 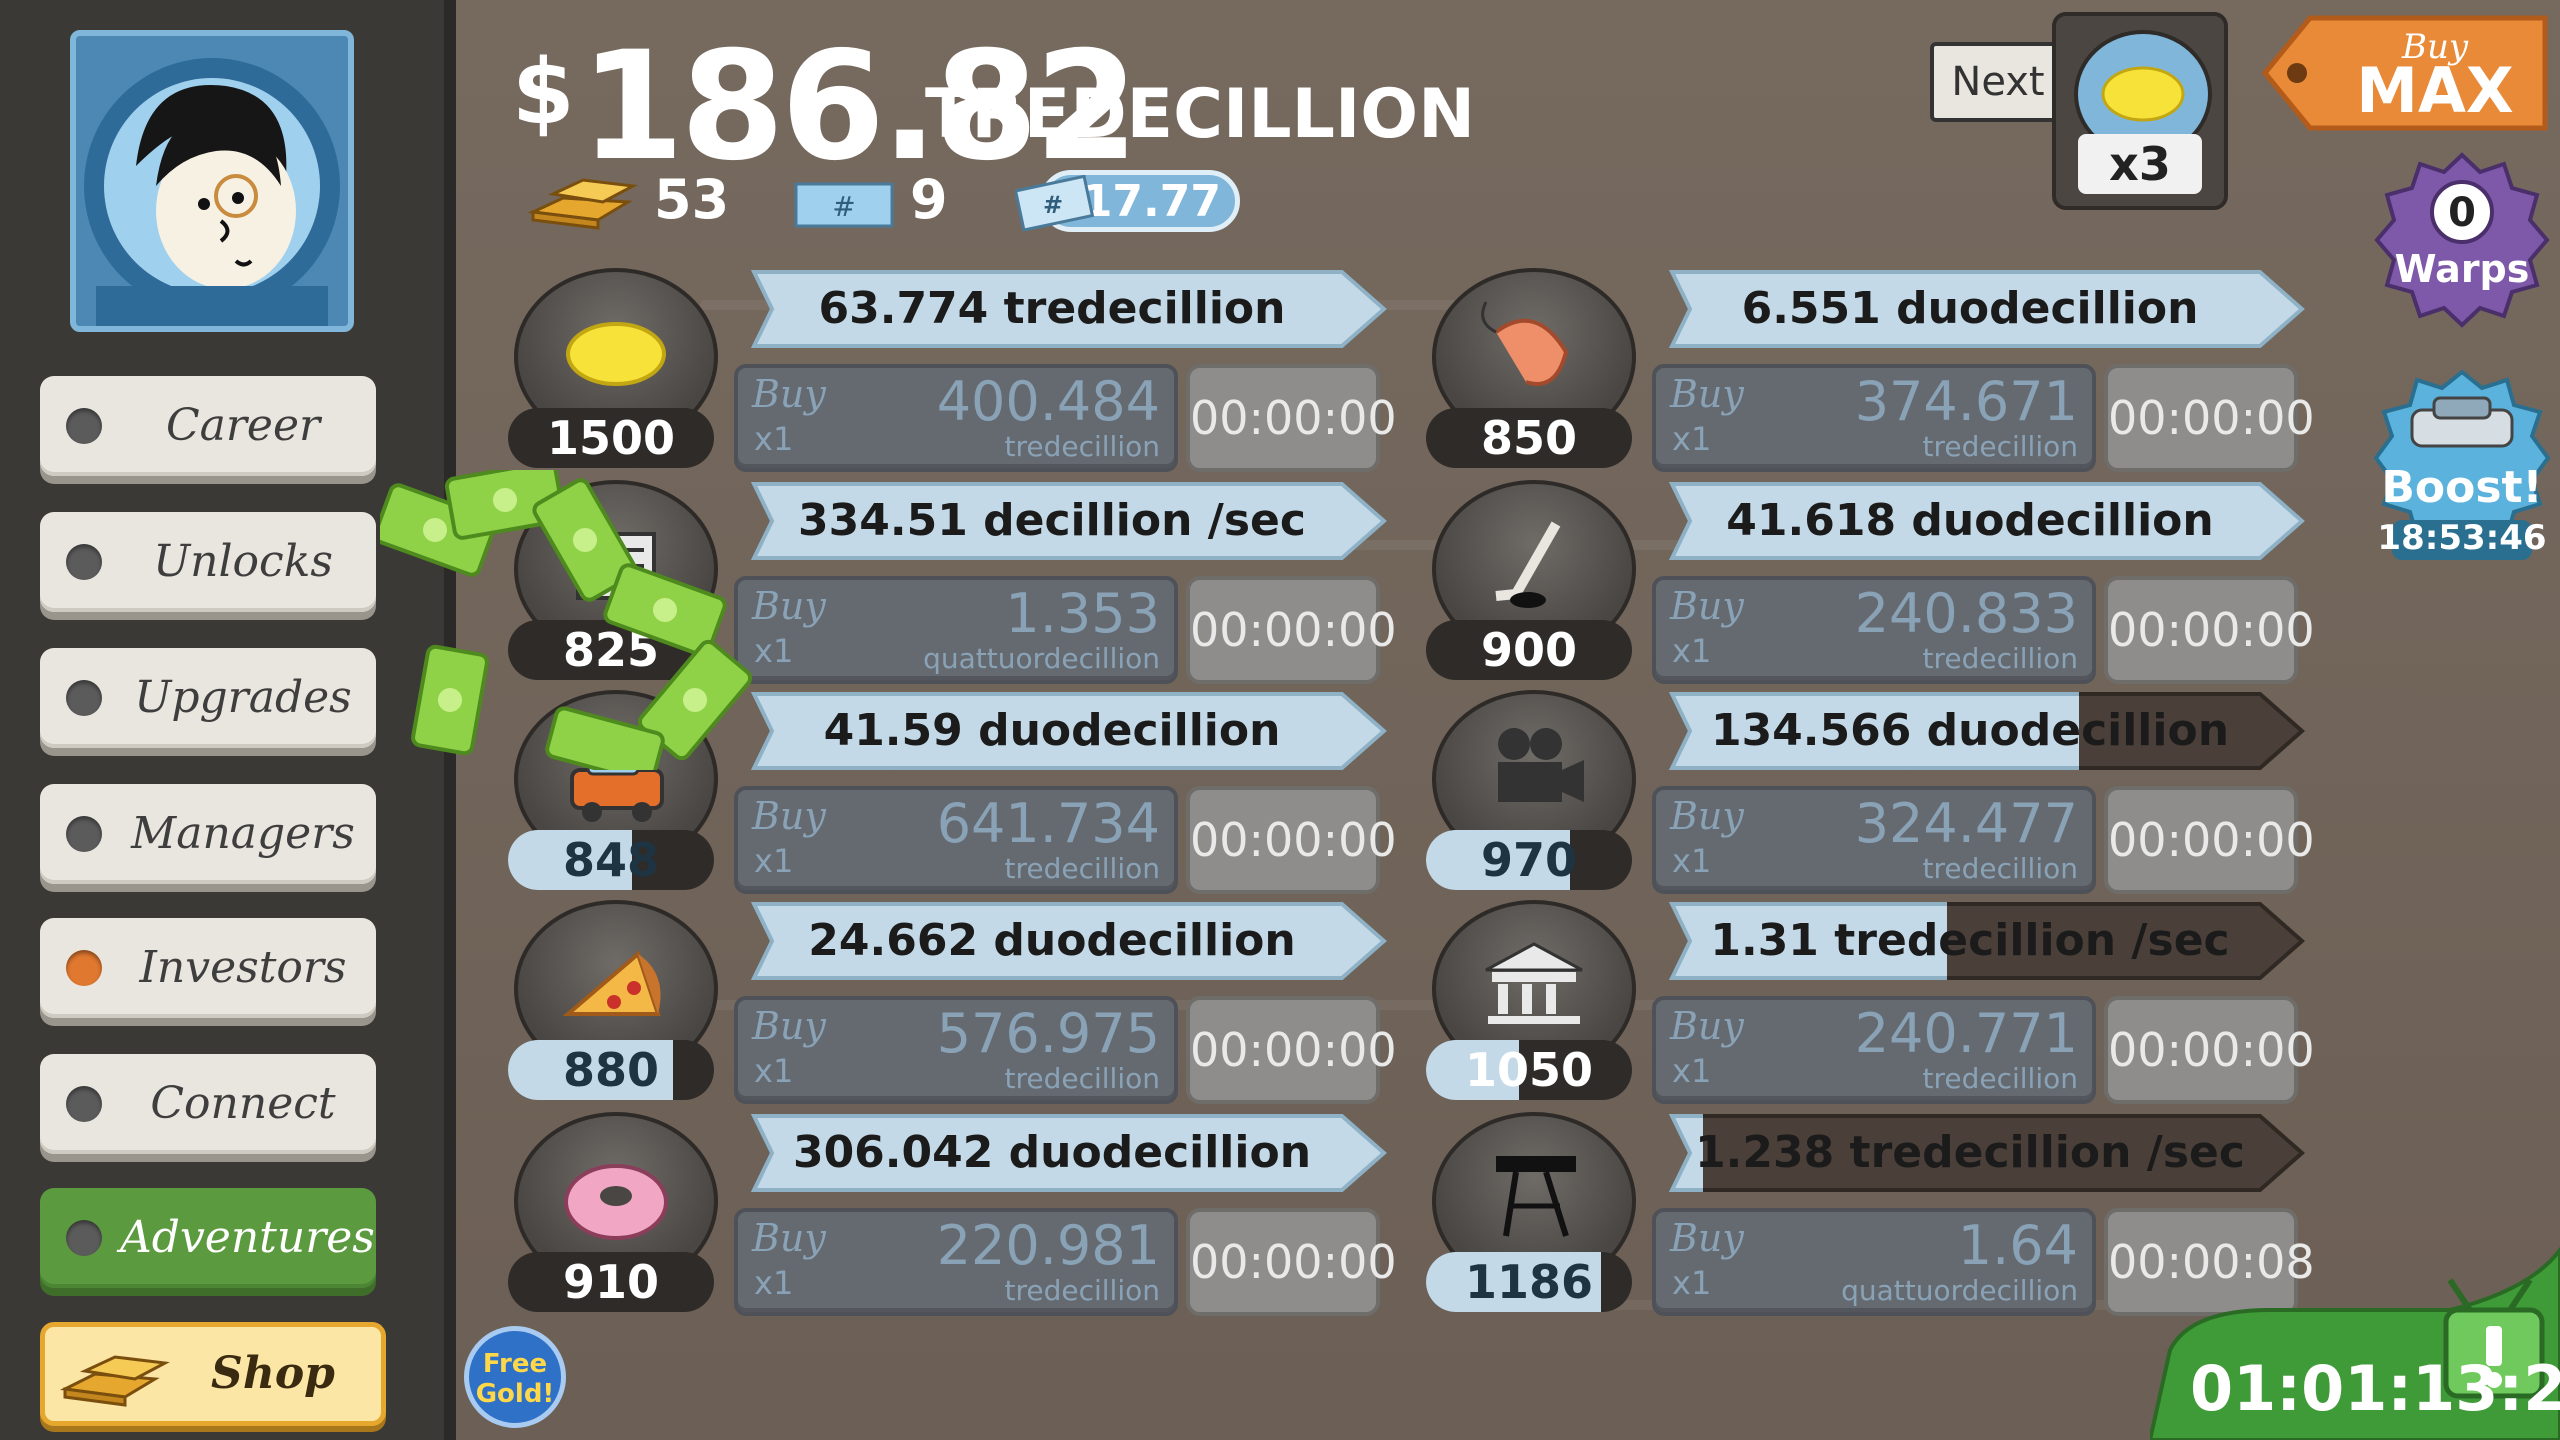 What do you see at coordinates (1970, 771) in the screenshot?
I see `revenue-rate-label: 134.566 duodecillion /sec` at bounding box center [1970, 771].